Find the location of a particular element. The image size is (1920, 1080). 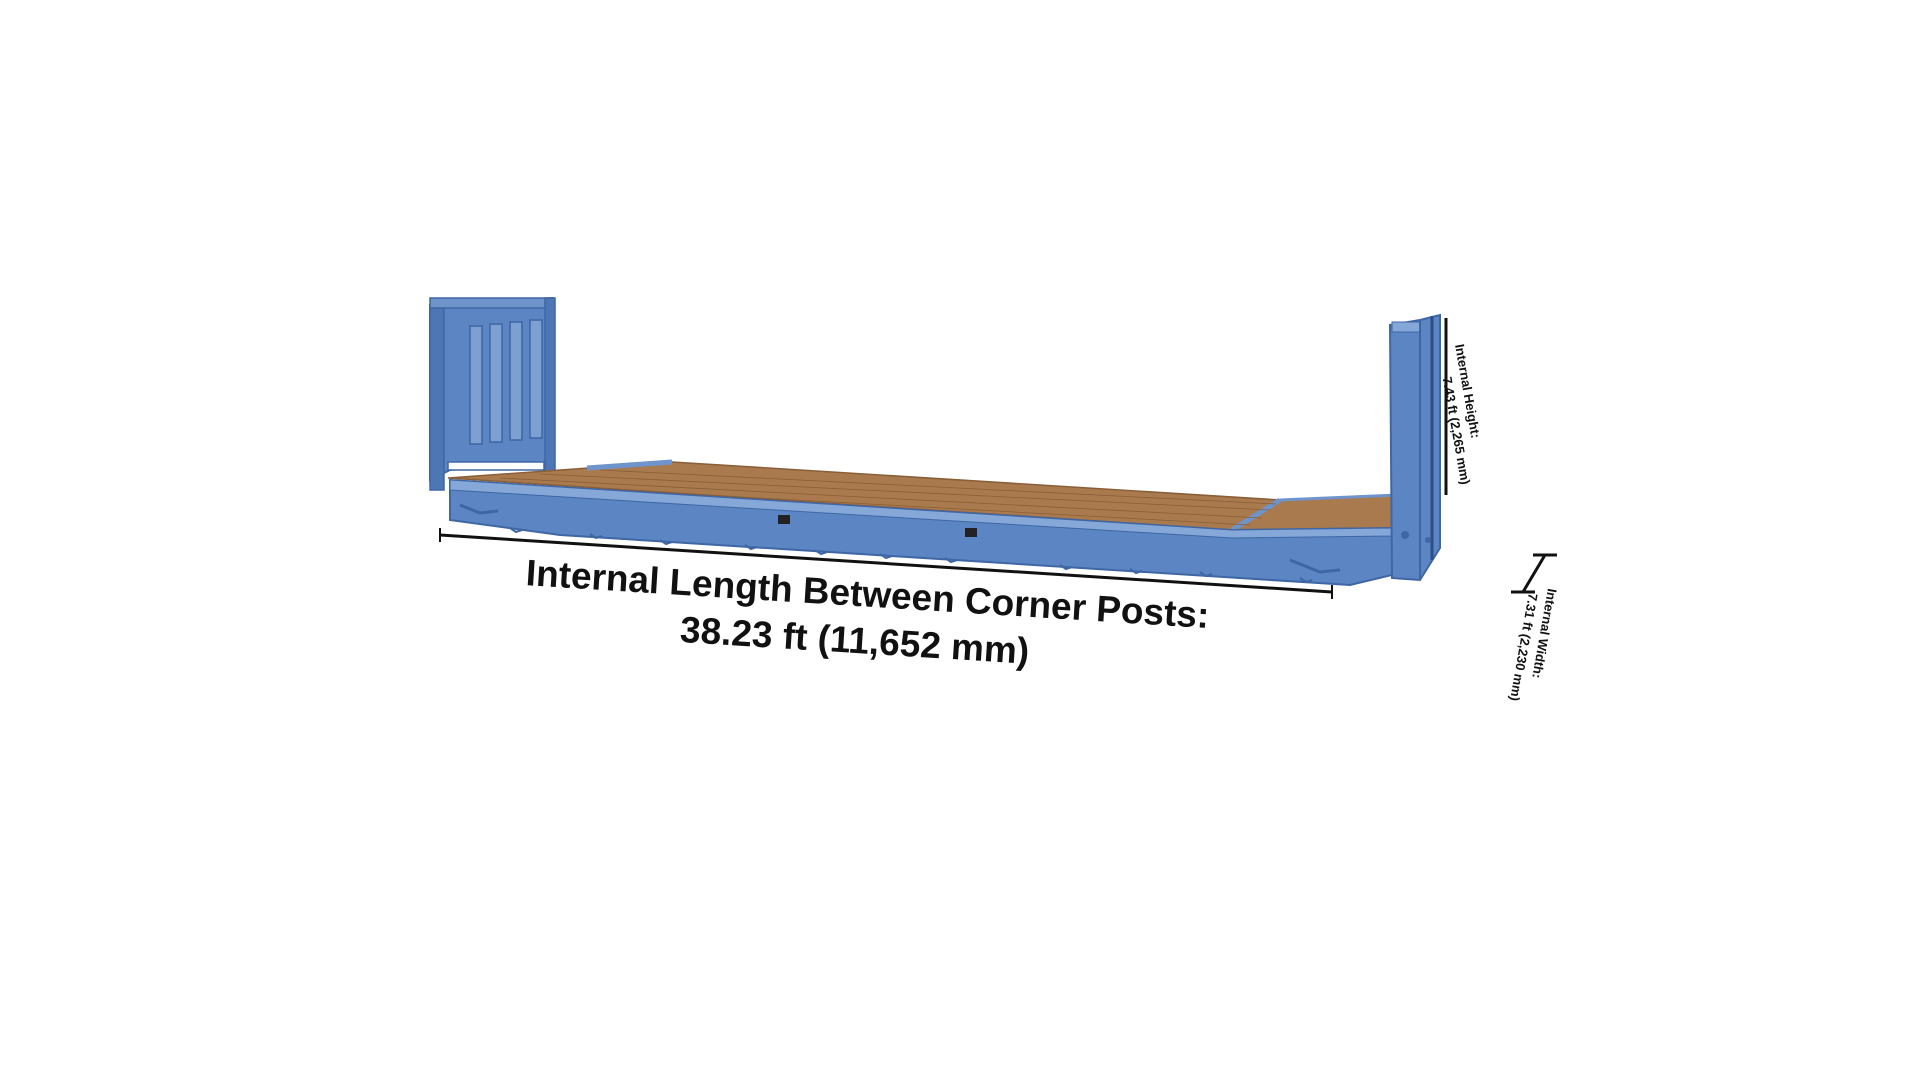

width-dimension-line is located at coordinates (1534, 573).